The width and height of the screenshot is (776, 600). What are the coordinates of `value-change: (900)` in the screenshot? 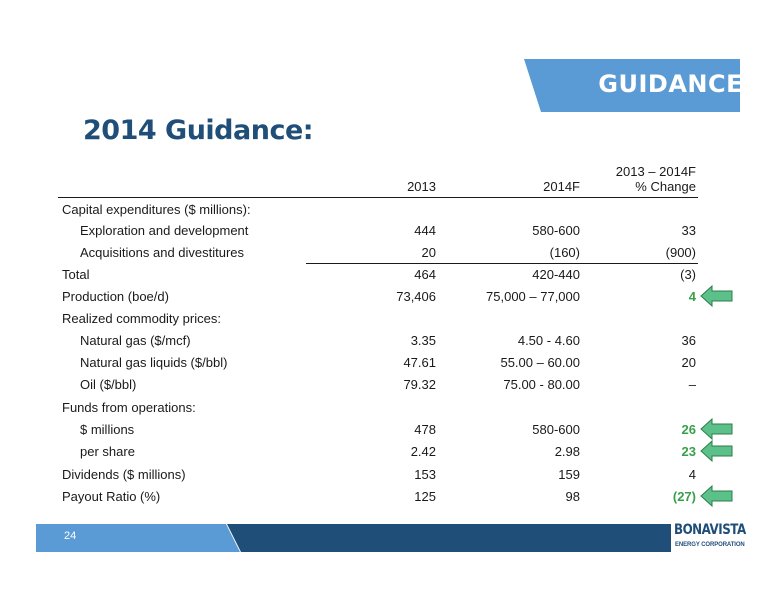 It's located at (680, 252).